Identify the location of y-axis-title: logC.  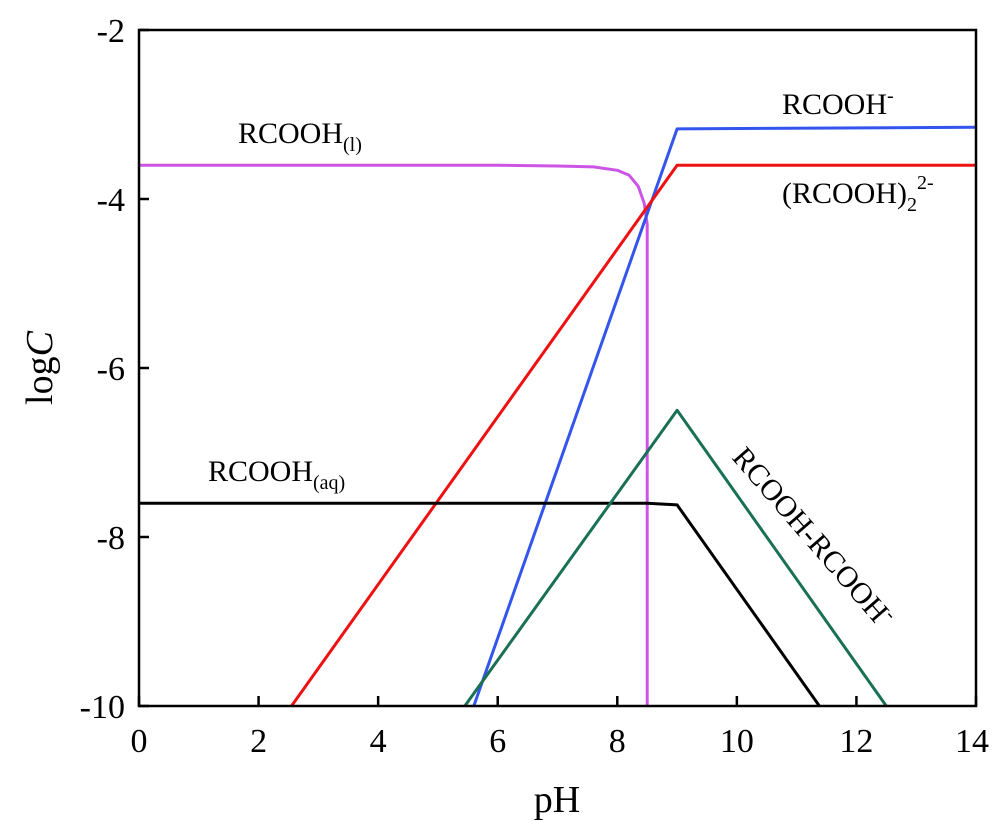
(40, 367).